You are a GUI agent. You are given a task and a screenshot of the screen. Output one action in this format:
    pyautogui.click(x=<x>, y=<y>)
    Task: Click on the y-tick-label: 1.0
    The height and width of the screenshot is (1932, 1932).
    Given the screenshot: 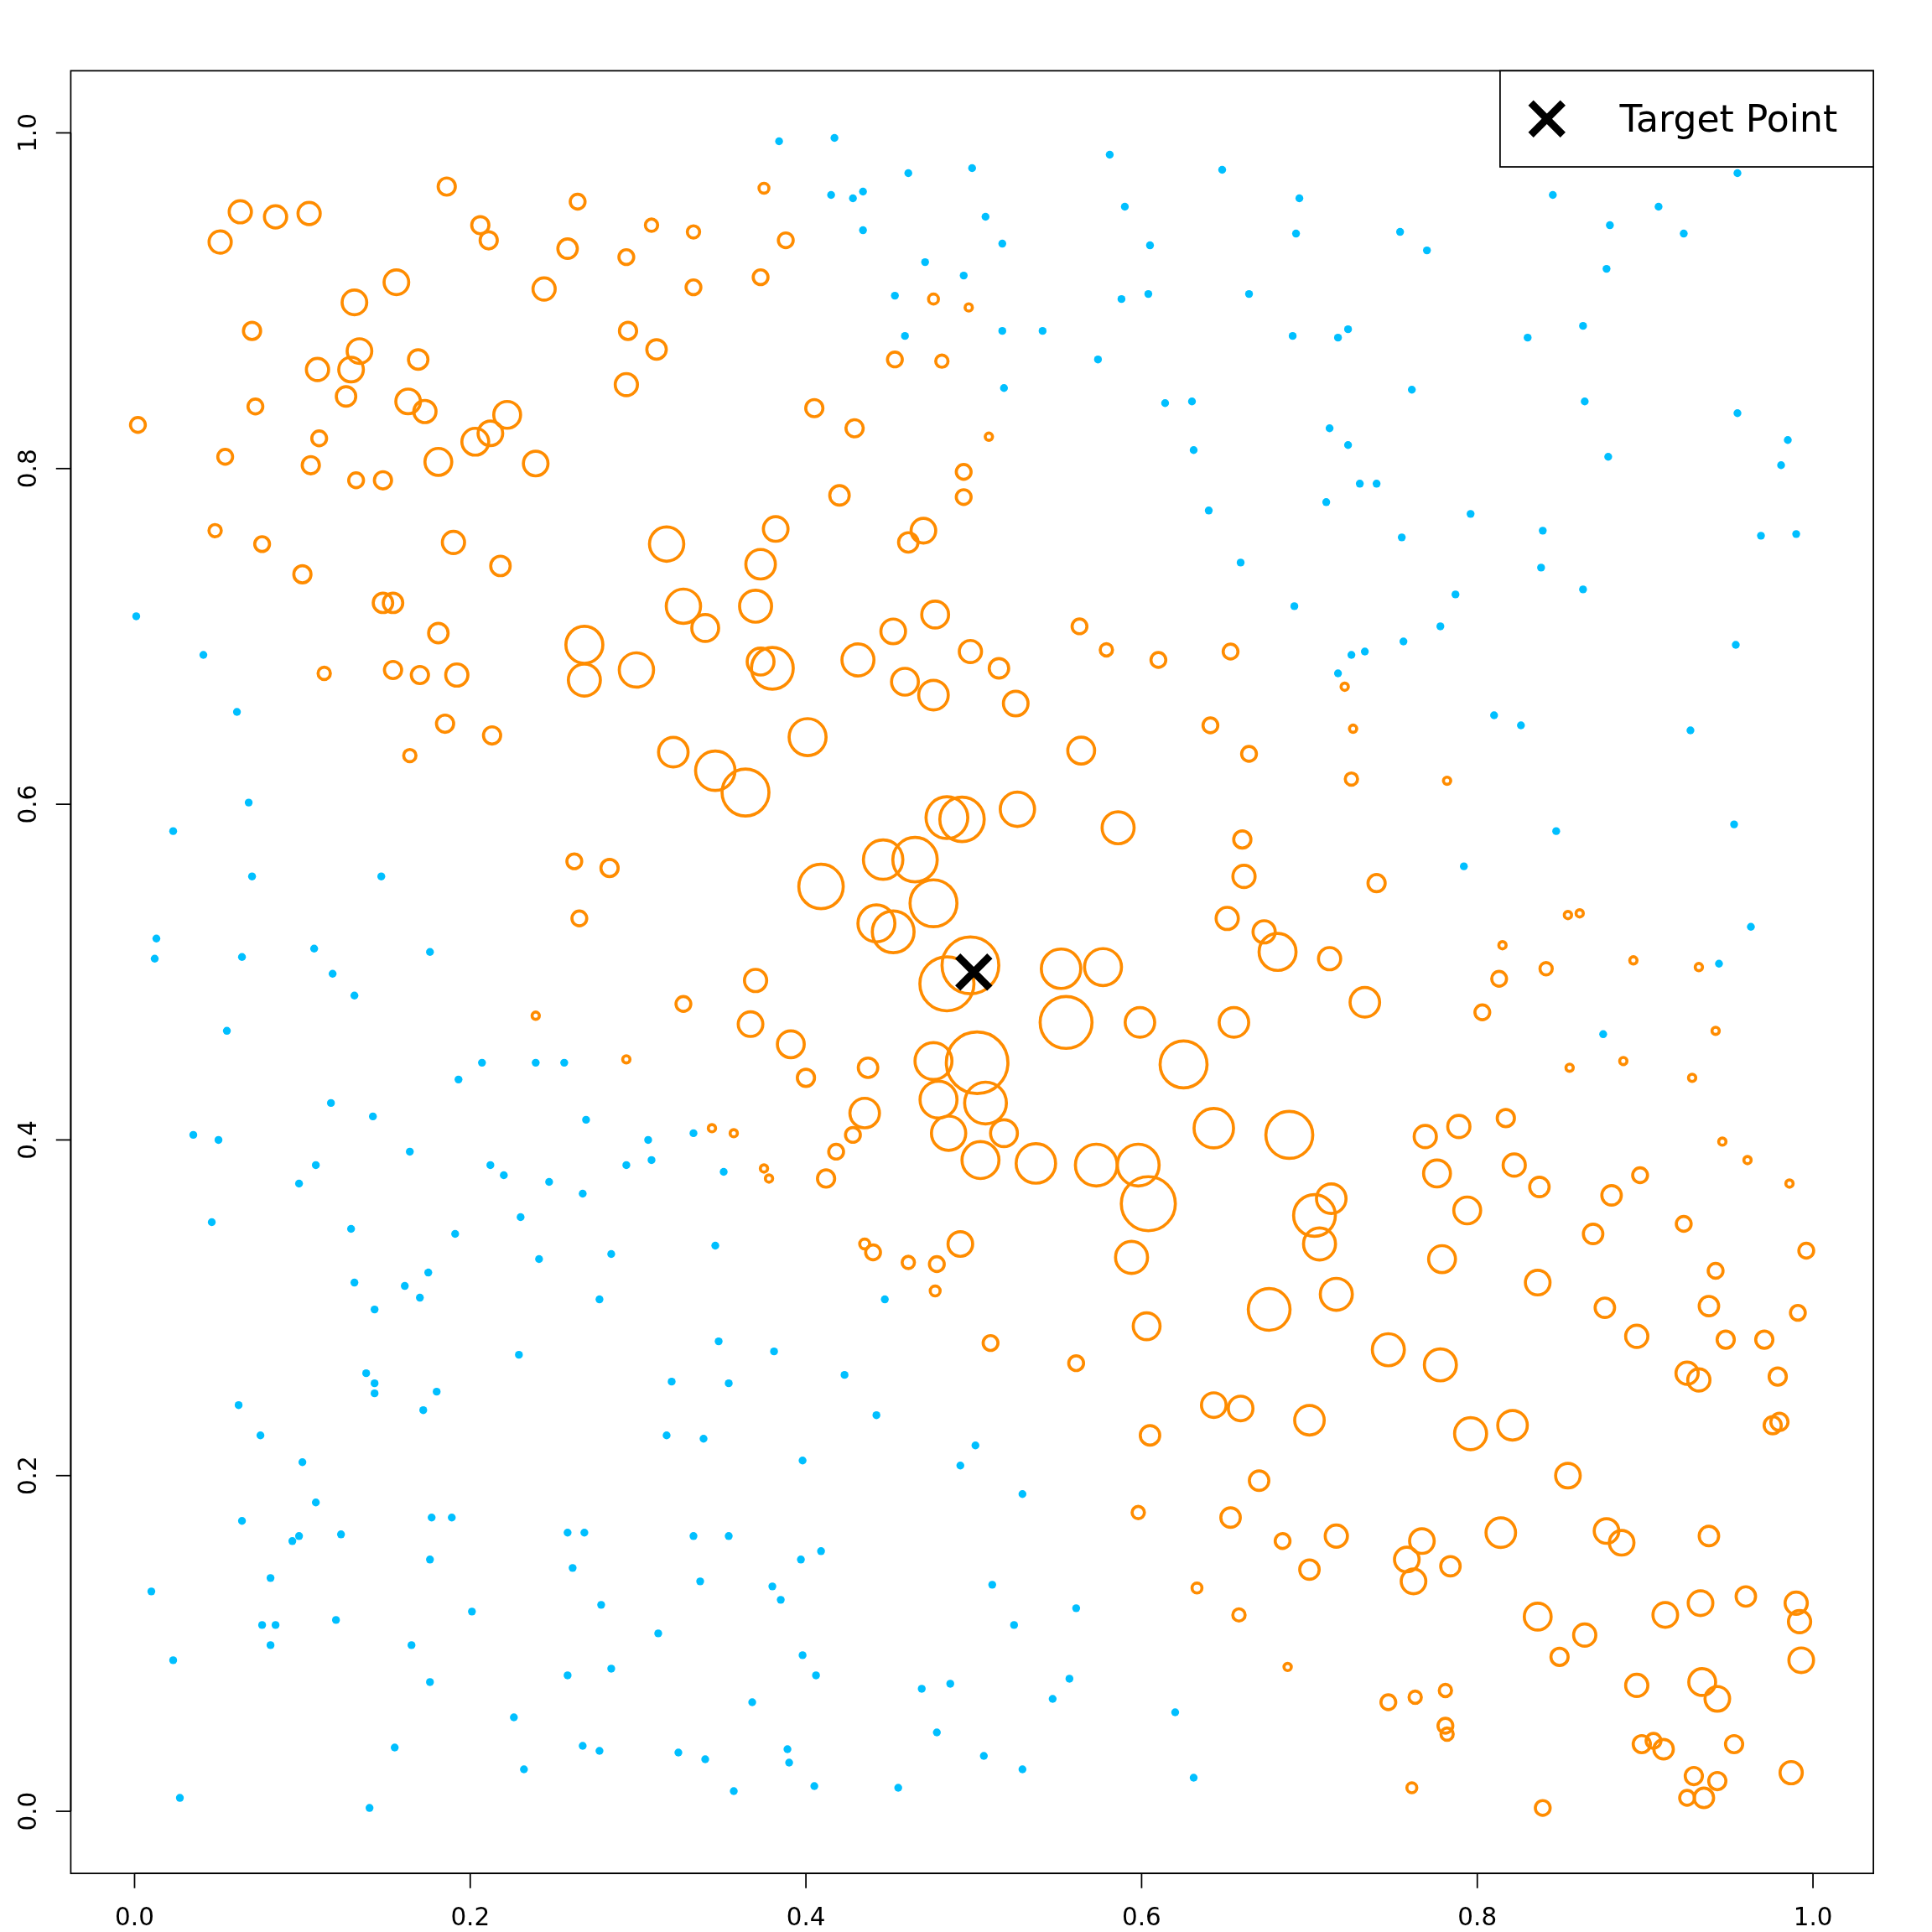 What is the action you would take?
    pyautogui.click(x=28, y=133)
    